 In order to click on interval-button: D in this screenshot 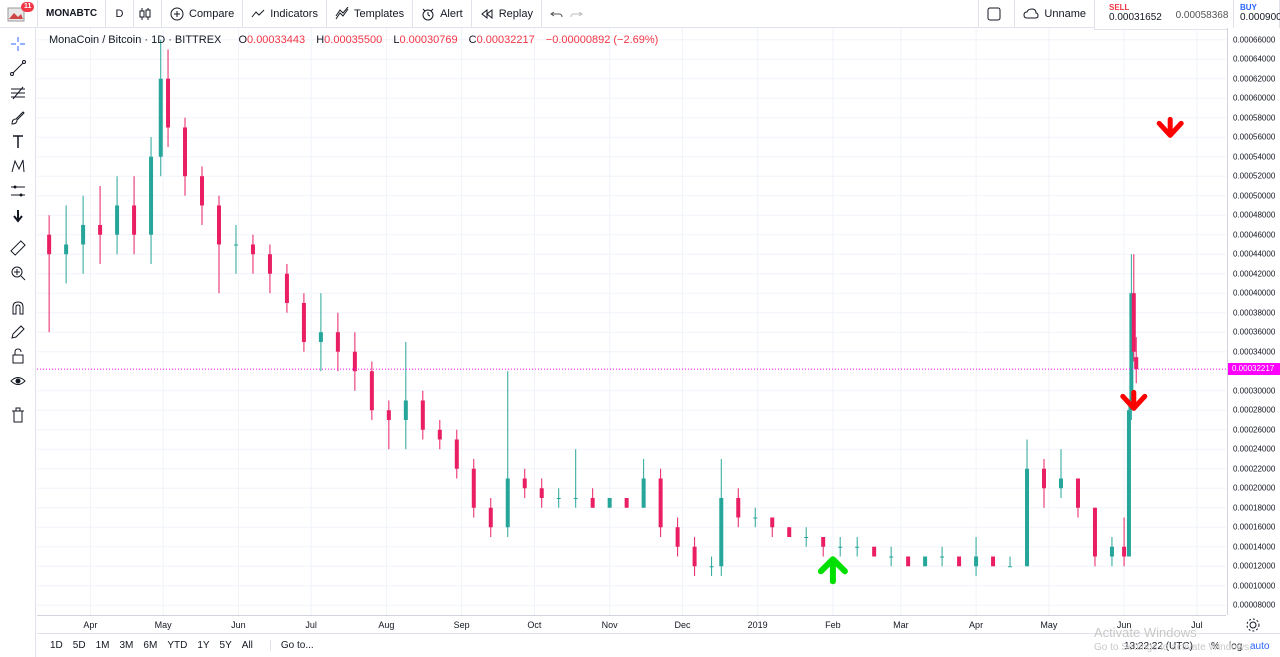, I will do `click(120, 14)`.